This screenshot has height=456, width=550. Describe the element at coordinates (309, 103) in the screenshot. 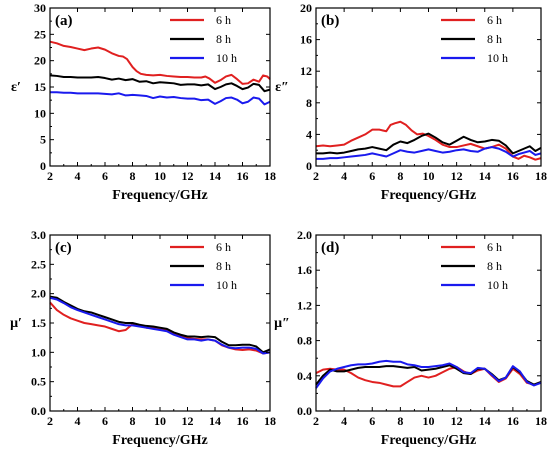

I see `y-tick-label: 8` at that location.